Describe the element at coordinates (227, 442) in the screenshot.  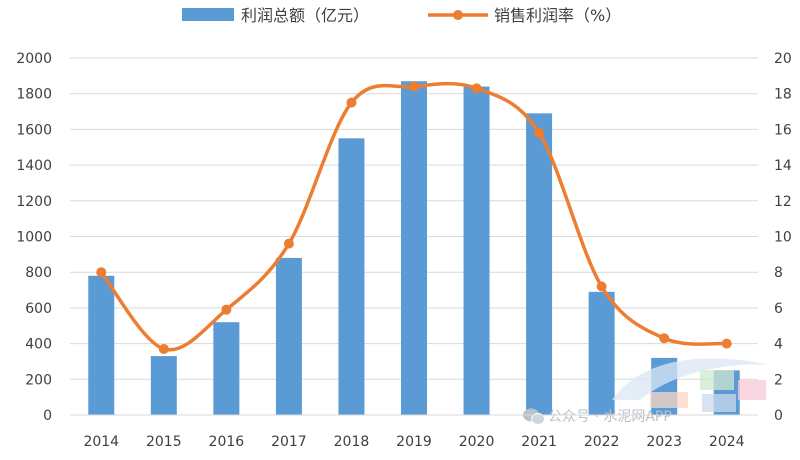
I see `x-tick-label: 2016` at that location.